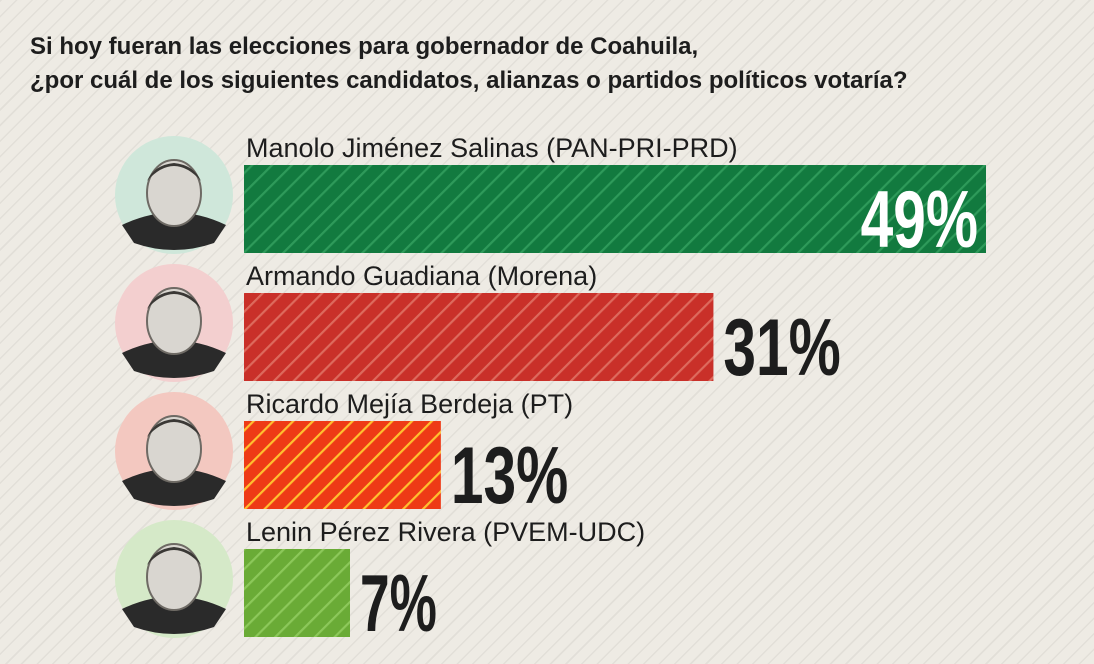 The height and width of the screenshot is (664, 1094). I want to click on candidate-label: Ricardo Mejía Berdeja (PT), so click(409, 404).